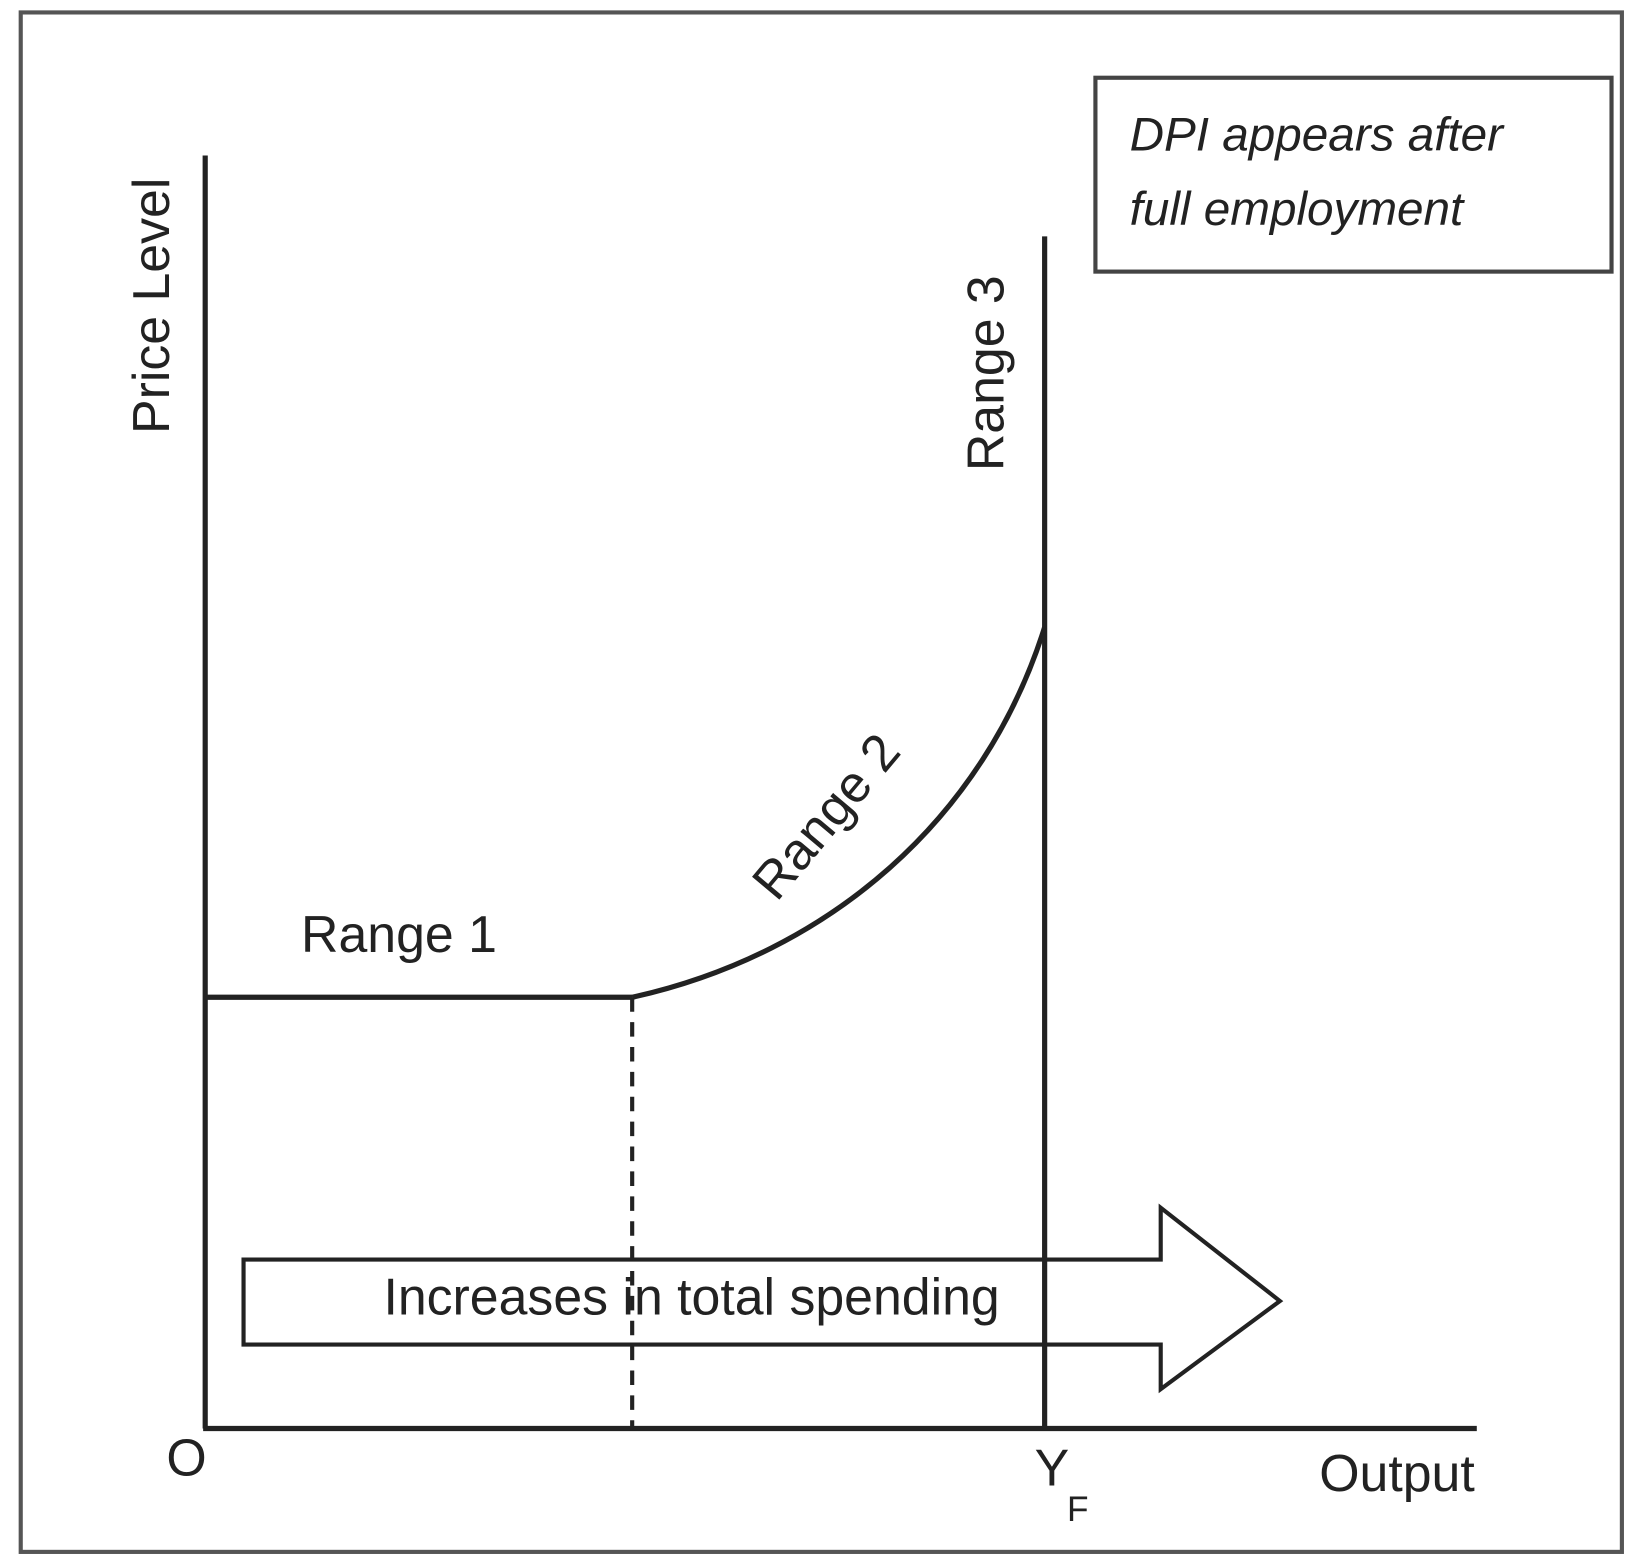 This screenshot has width=1625, height=1555. I want to click on spending-arrow, so click(762, 1298).